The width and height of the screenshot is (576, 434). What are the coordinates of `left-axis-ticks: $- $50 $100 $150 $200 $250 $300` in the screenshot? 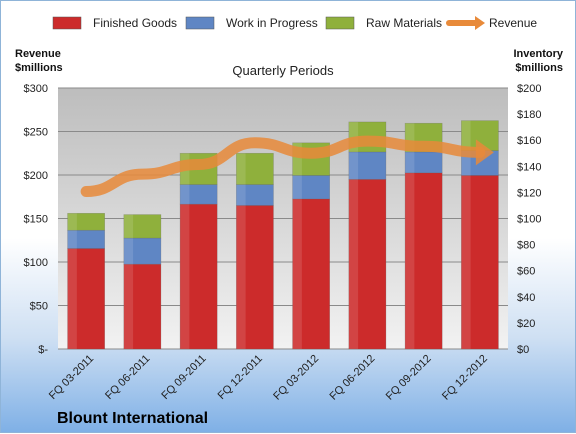 It's located at (36, 219).